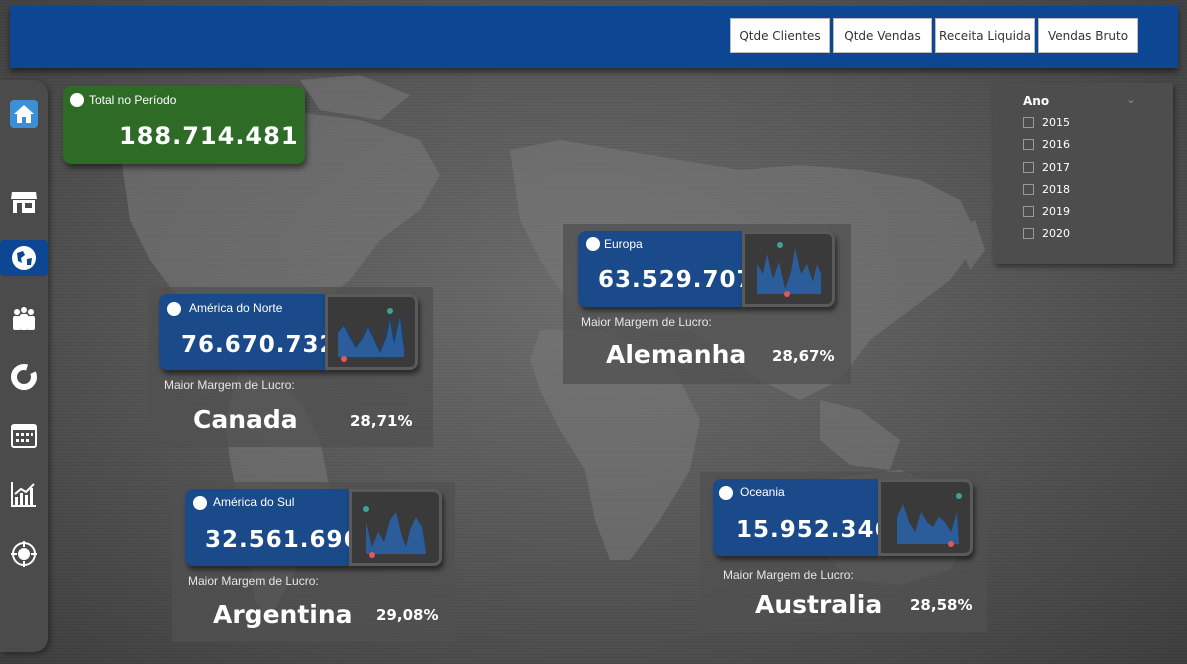 The image size is (1187, 664). I want to click on store-icon, so click(24, 201).